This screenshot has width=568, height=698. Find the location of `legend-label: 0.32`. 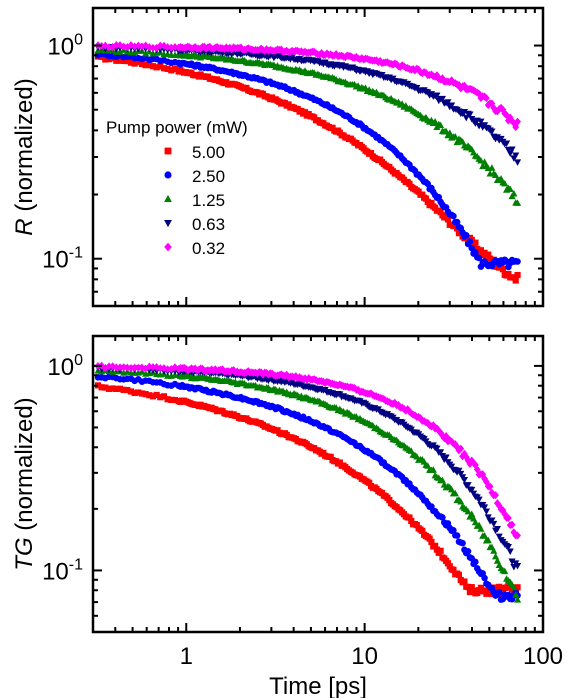

legend-label: 0.32 is located at coordinates (208, 248).